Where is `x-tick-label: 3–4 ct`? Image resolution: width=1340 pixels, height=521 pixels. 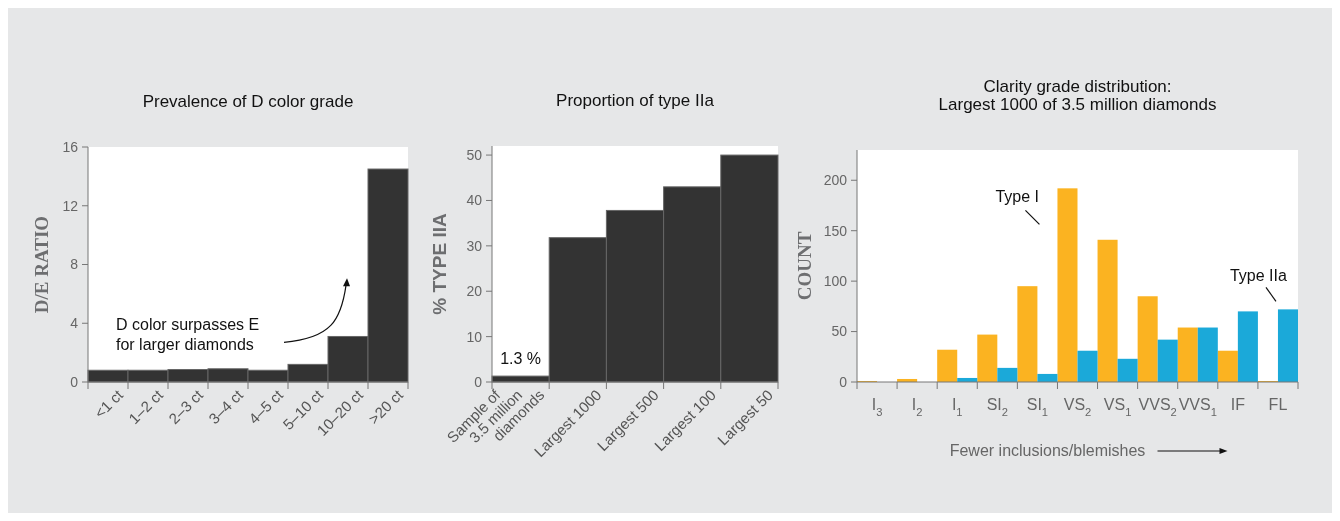 x-tick-label: 3–4 ct is located at coordinates (226, 406).